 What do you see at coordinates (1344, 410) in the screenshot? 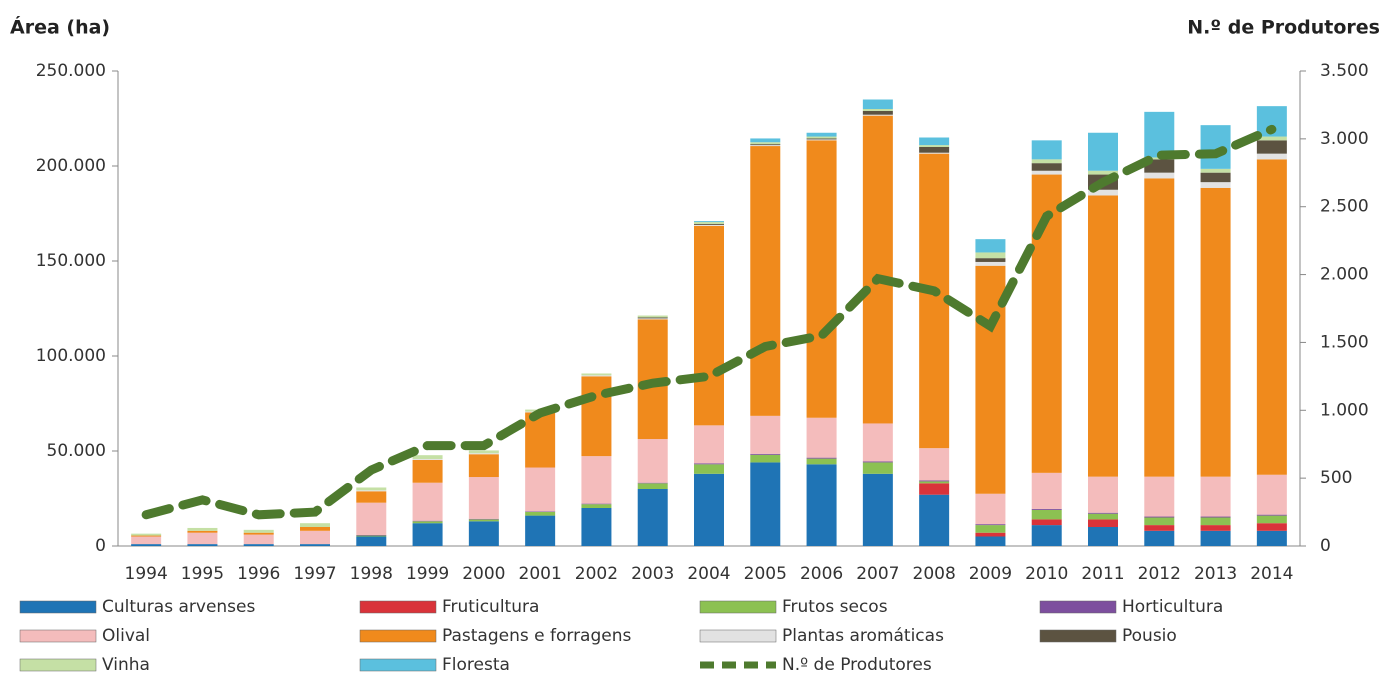
I see `y2-tick-label: 1.000` at bounding box center [1344, 410].